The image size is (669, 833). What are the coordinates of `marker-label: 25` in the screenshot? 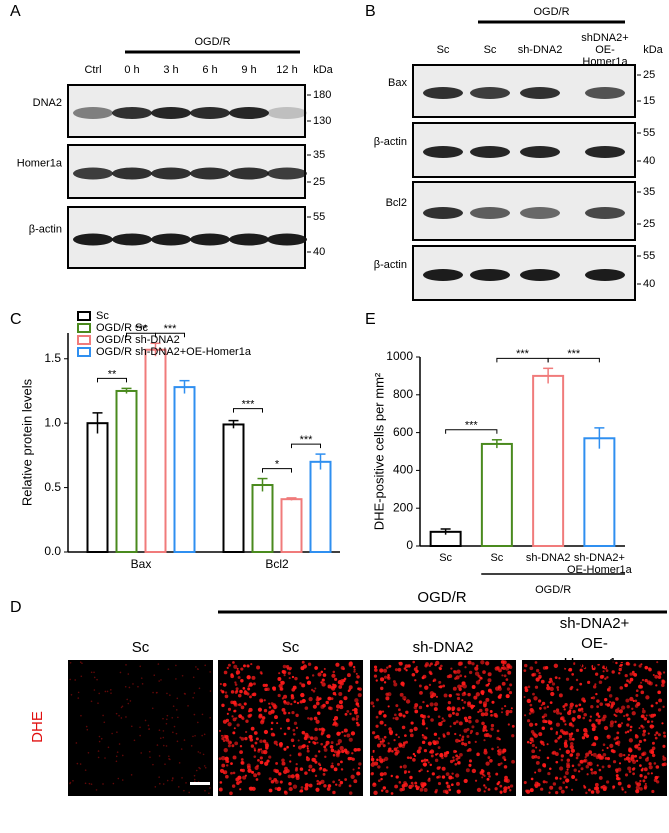 It's located at (649, 75).